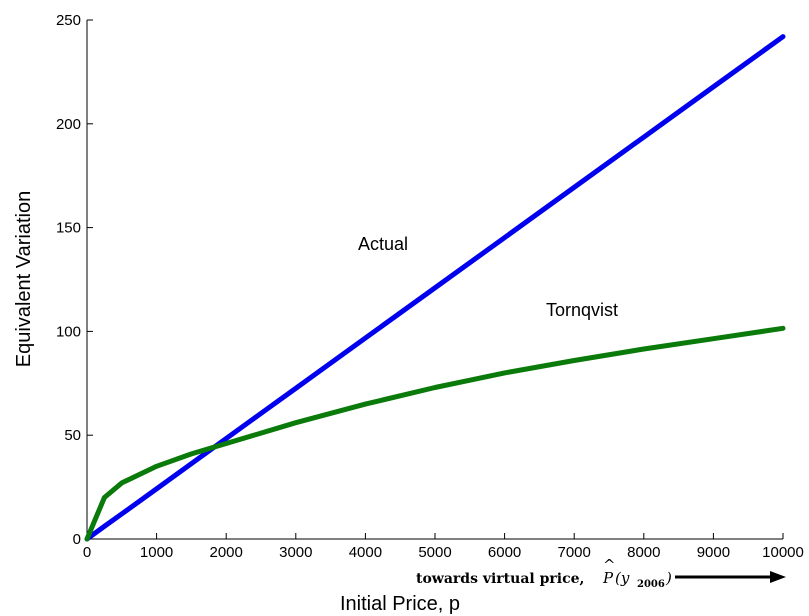 The height and width of the screenshot is (616, 809). I want to click on x-tick-label: 0, so click(87, 552).